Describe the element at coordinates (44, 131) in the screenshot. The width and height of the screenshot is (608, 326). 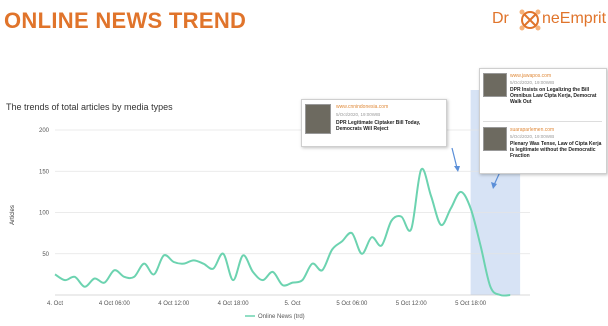
I see `y-tick-label-200: 200` at that location.